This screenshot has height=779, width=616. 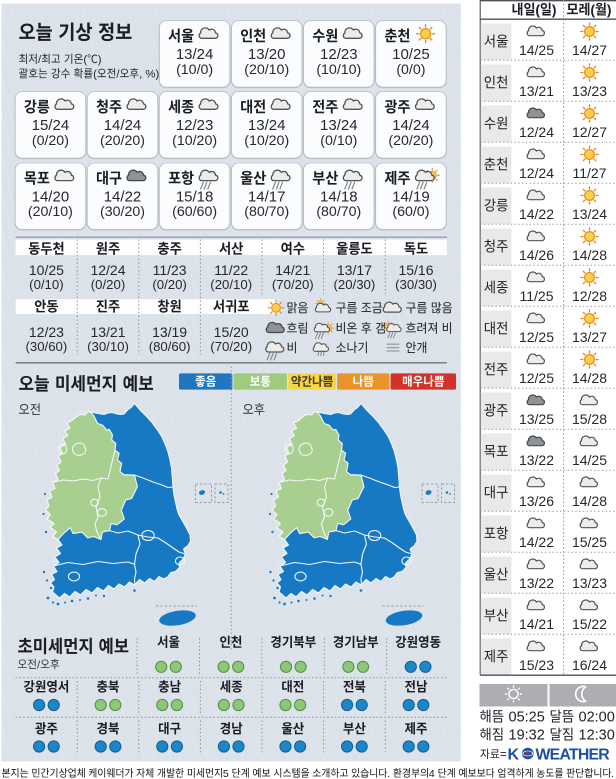 What do you see at coordinates (355, 284) in the screenshot?
I see `svg-text: (20/30)` at bounding box center [355, 284].